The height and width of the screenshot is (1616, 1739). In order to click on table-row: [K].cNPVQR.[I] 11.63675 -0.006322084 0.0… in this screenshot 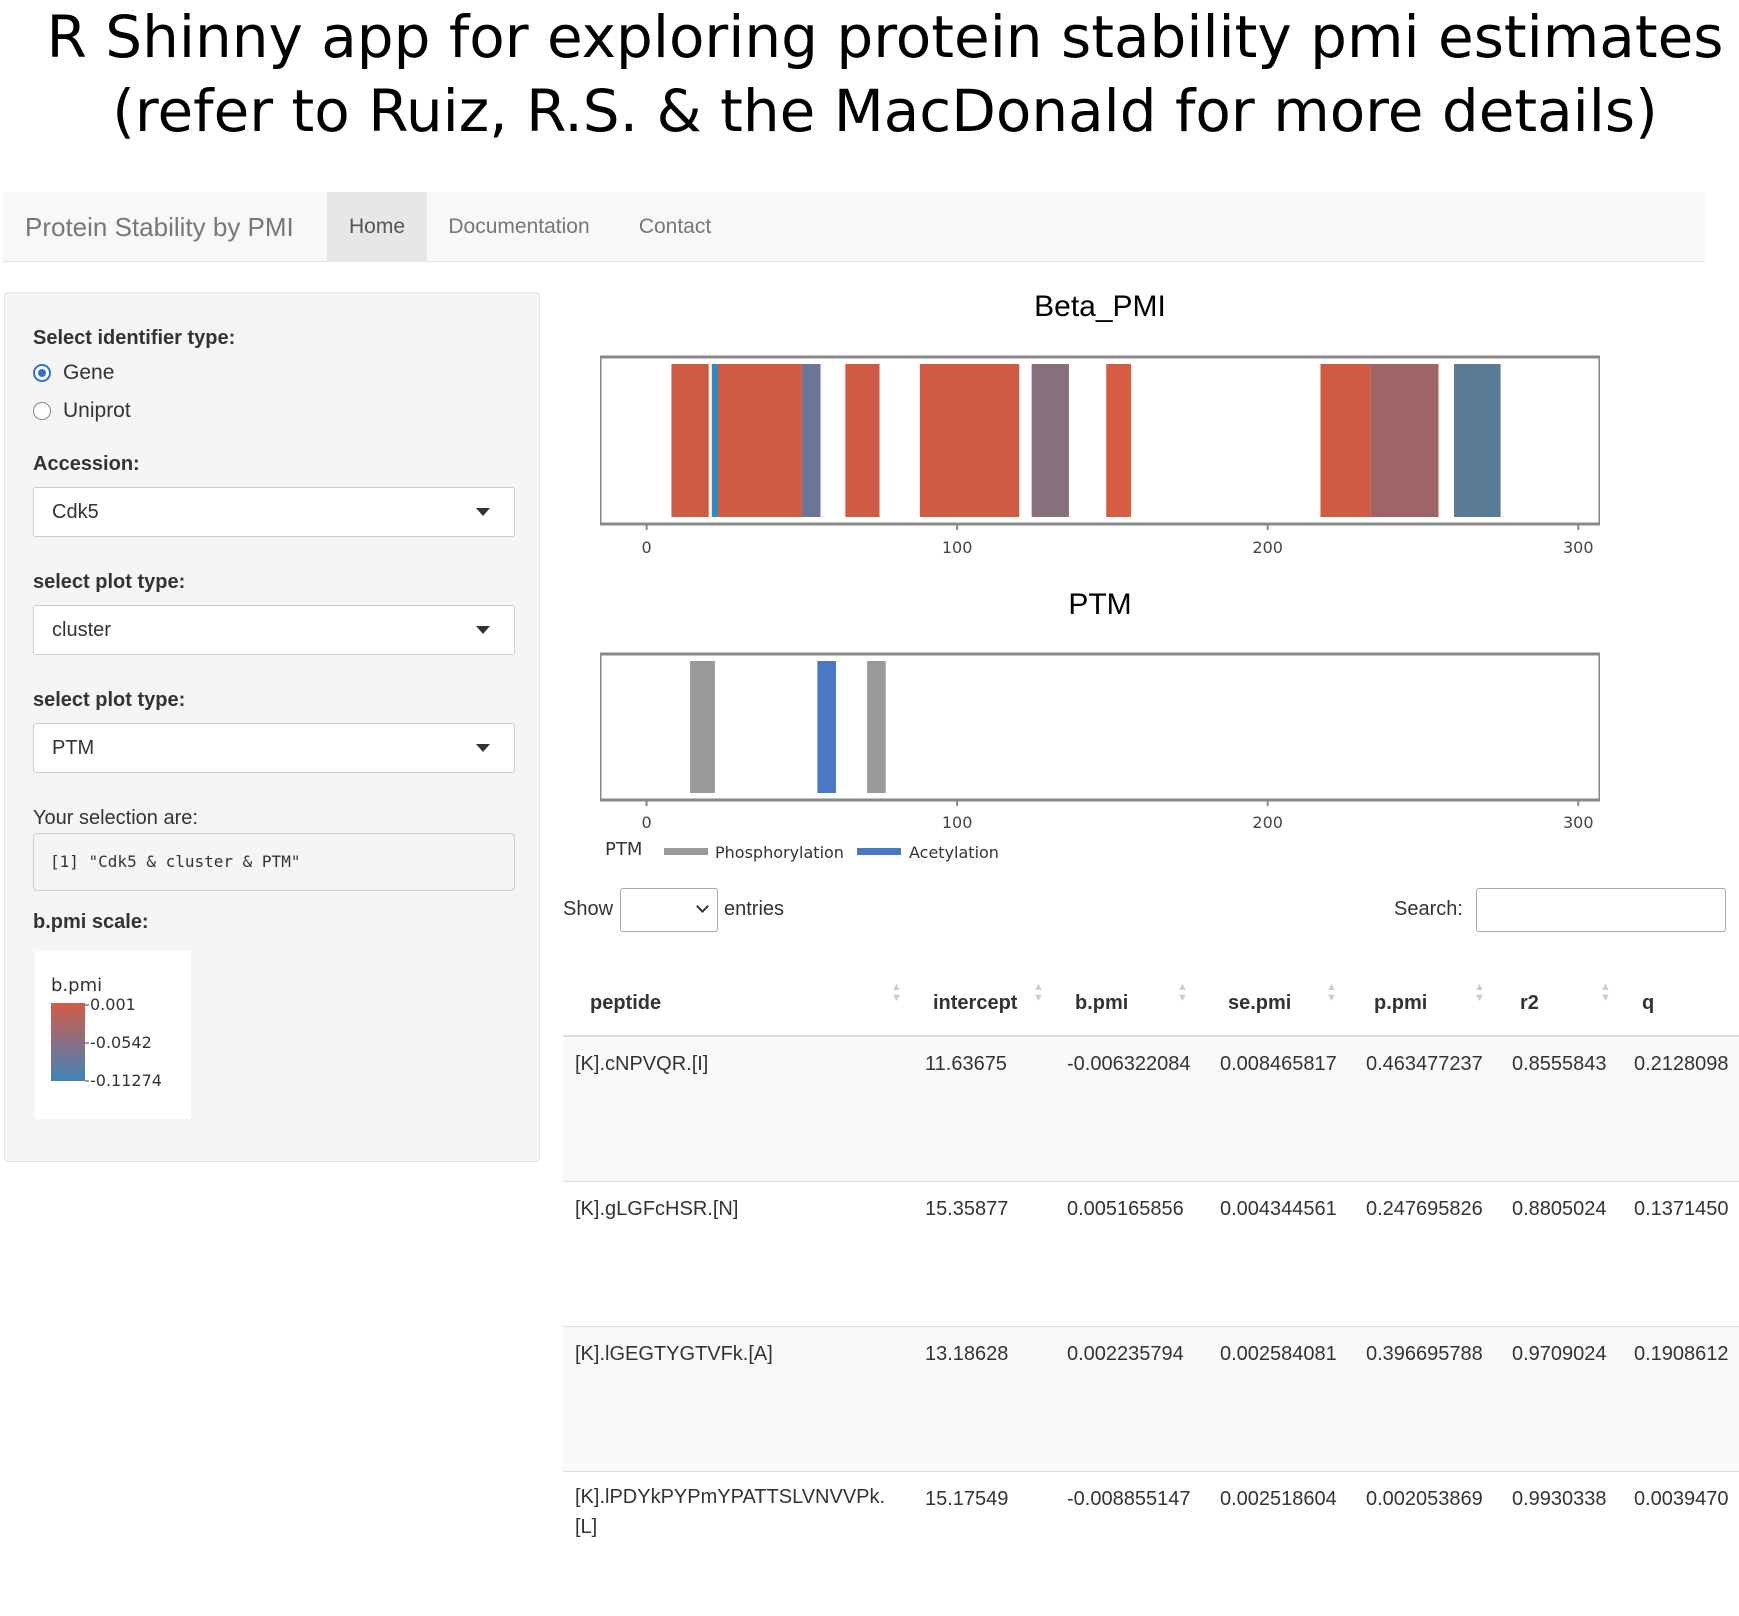, I will do `click(1151, 1108)`.